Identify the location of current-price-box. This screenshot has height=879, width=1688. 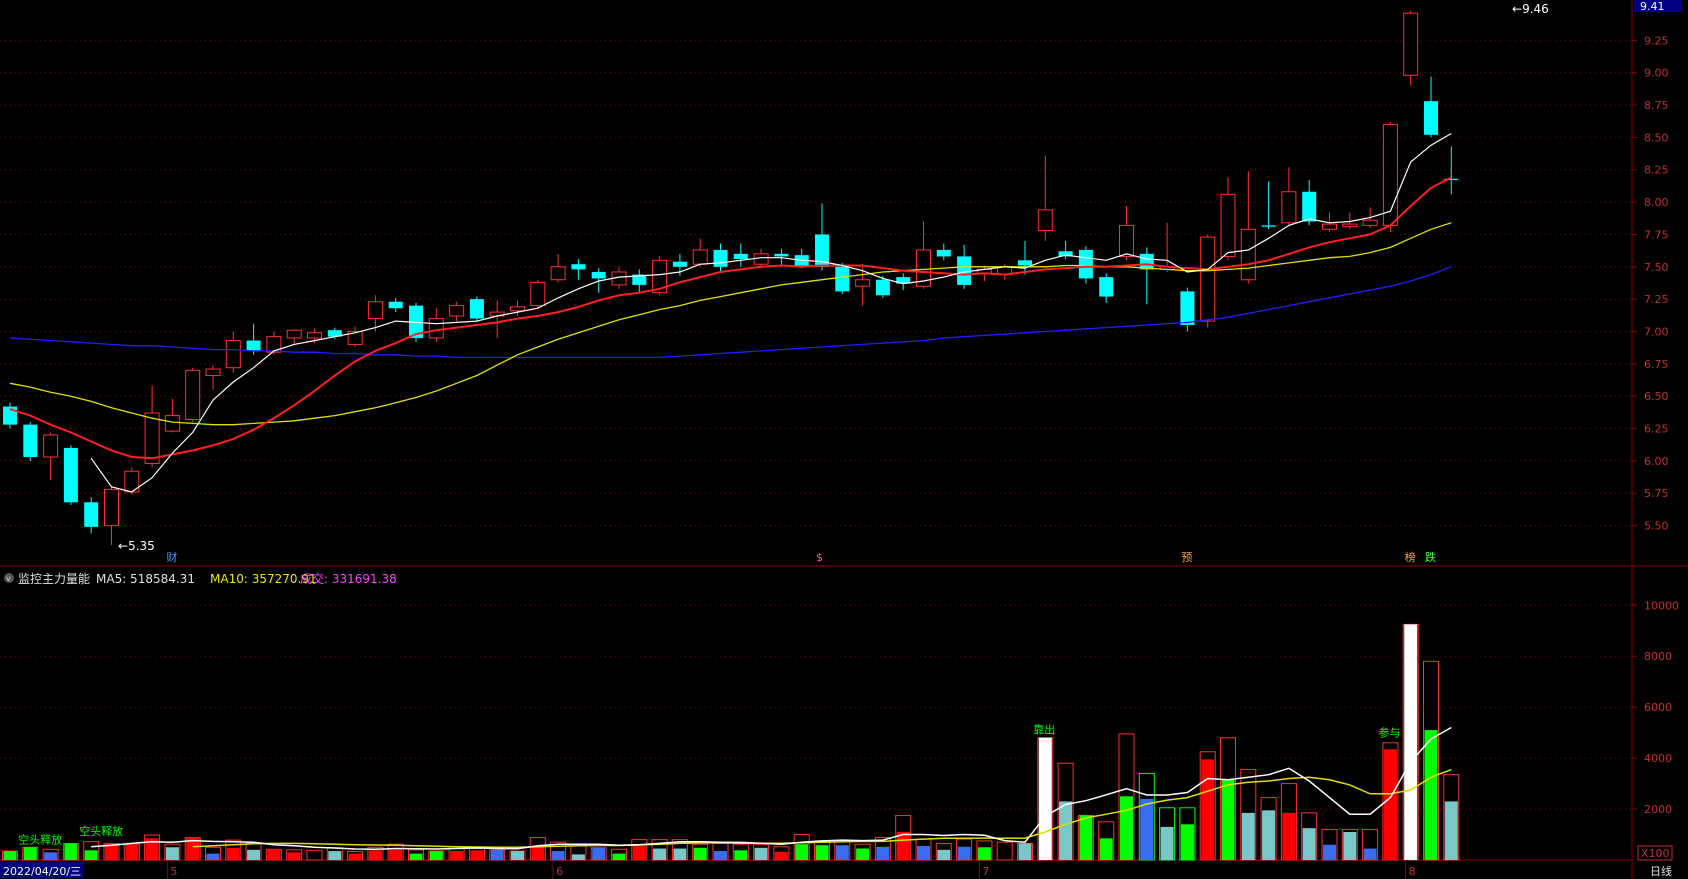
(1658, 6).